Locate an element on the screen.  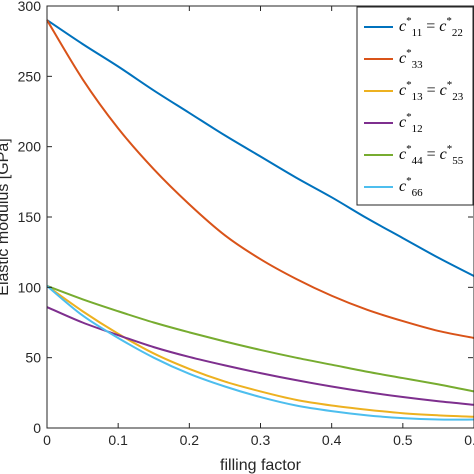
y-tick-label: 50 is located at coordinates (33, 358).